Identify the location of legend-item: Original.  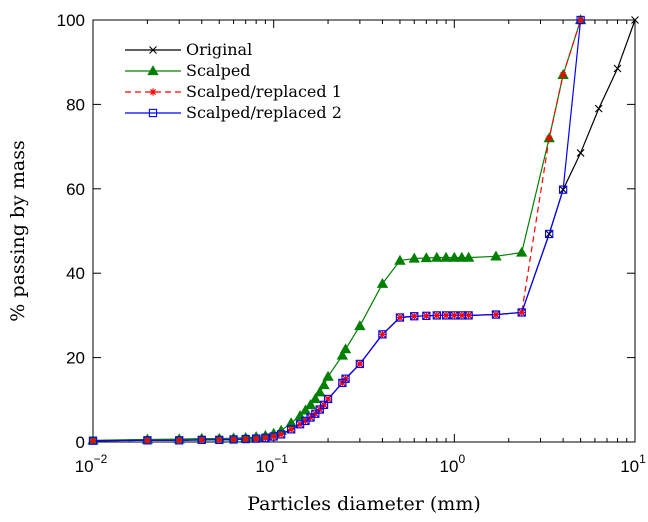
(188, 49).